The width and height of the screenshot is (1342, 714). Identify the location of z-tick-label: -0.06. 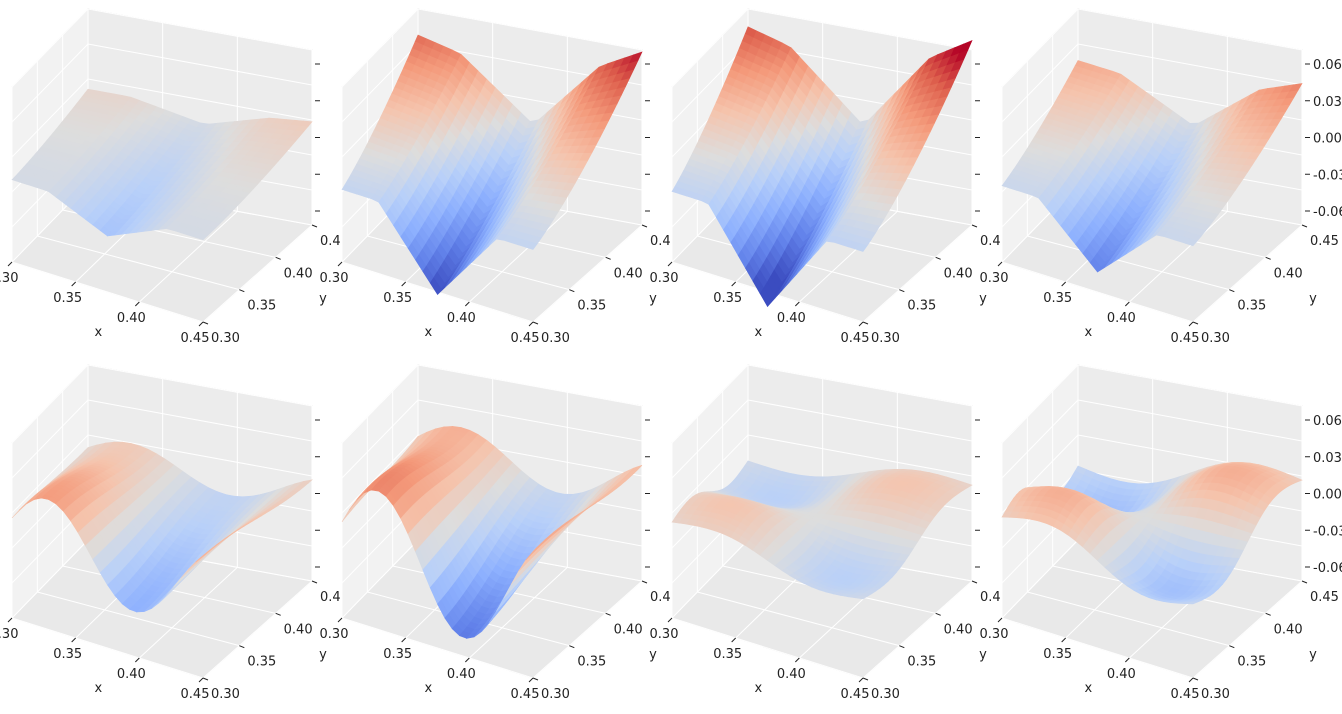
(1327, 212).